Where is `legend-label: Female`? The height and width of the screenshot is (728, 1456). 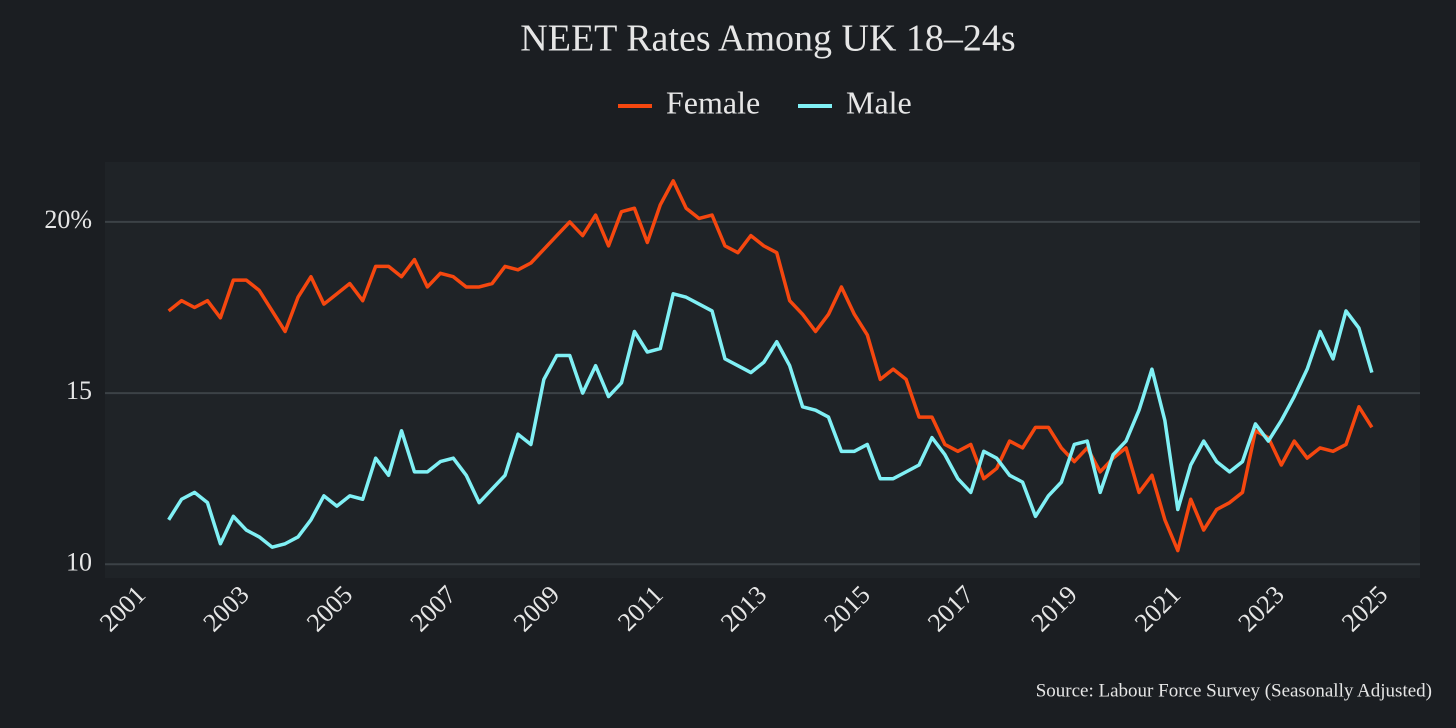
legend-label: Female is located at coordinates (713, 102).